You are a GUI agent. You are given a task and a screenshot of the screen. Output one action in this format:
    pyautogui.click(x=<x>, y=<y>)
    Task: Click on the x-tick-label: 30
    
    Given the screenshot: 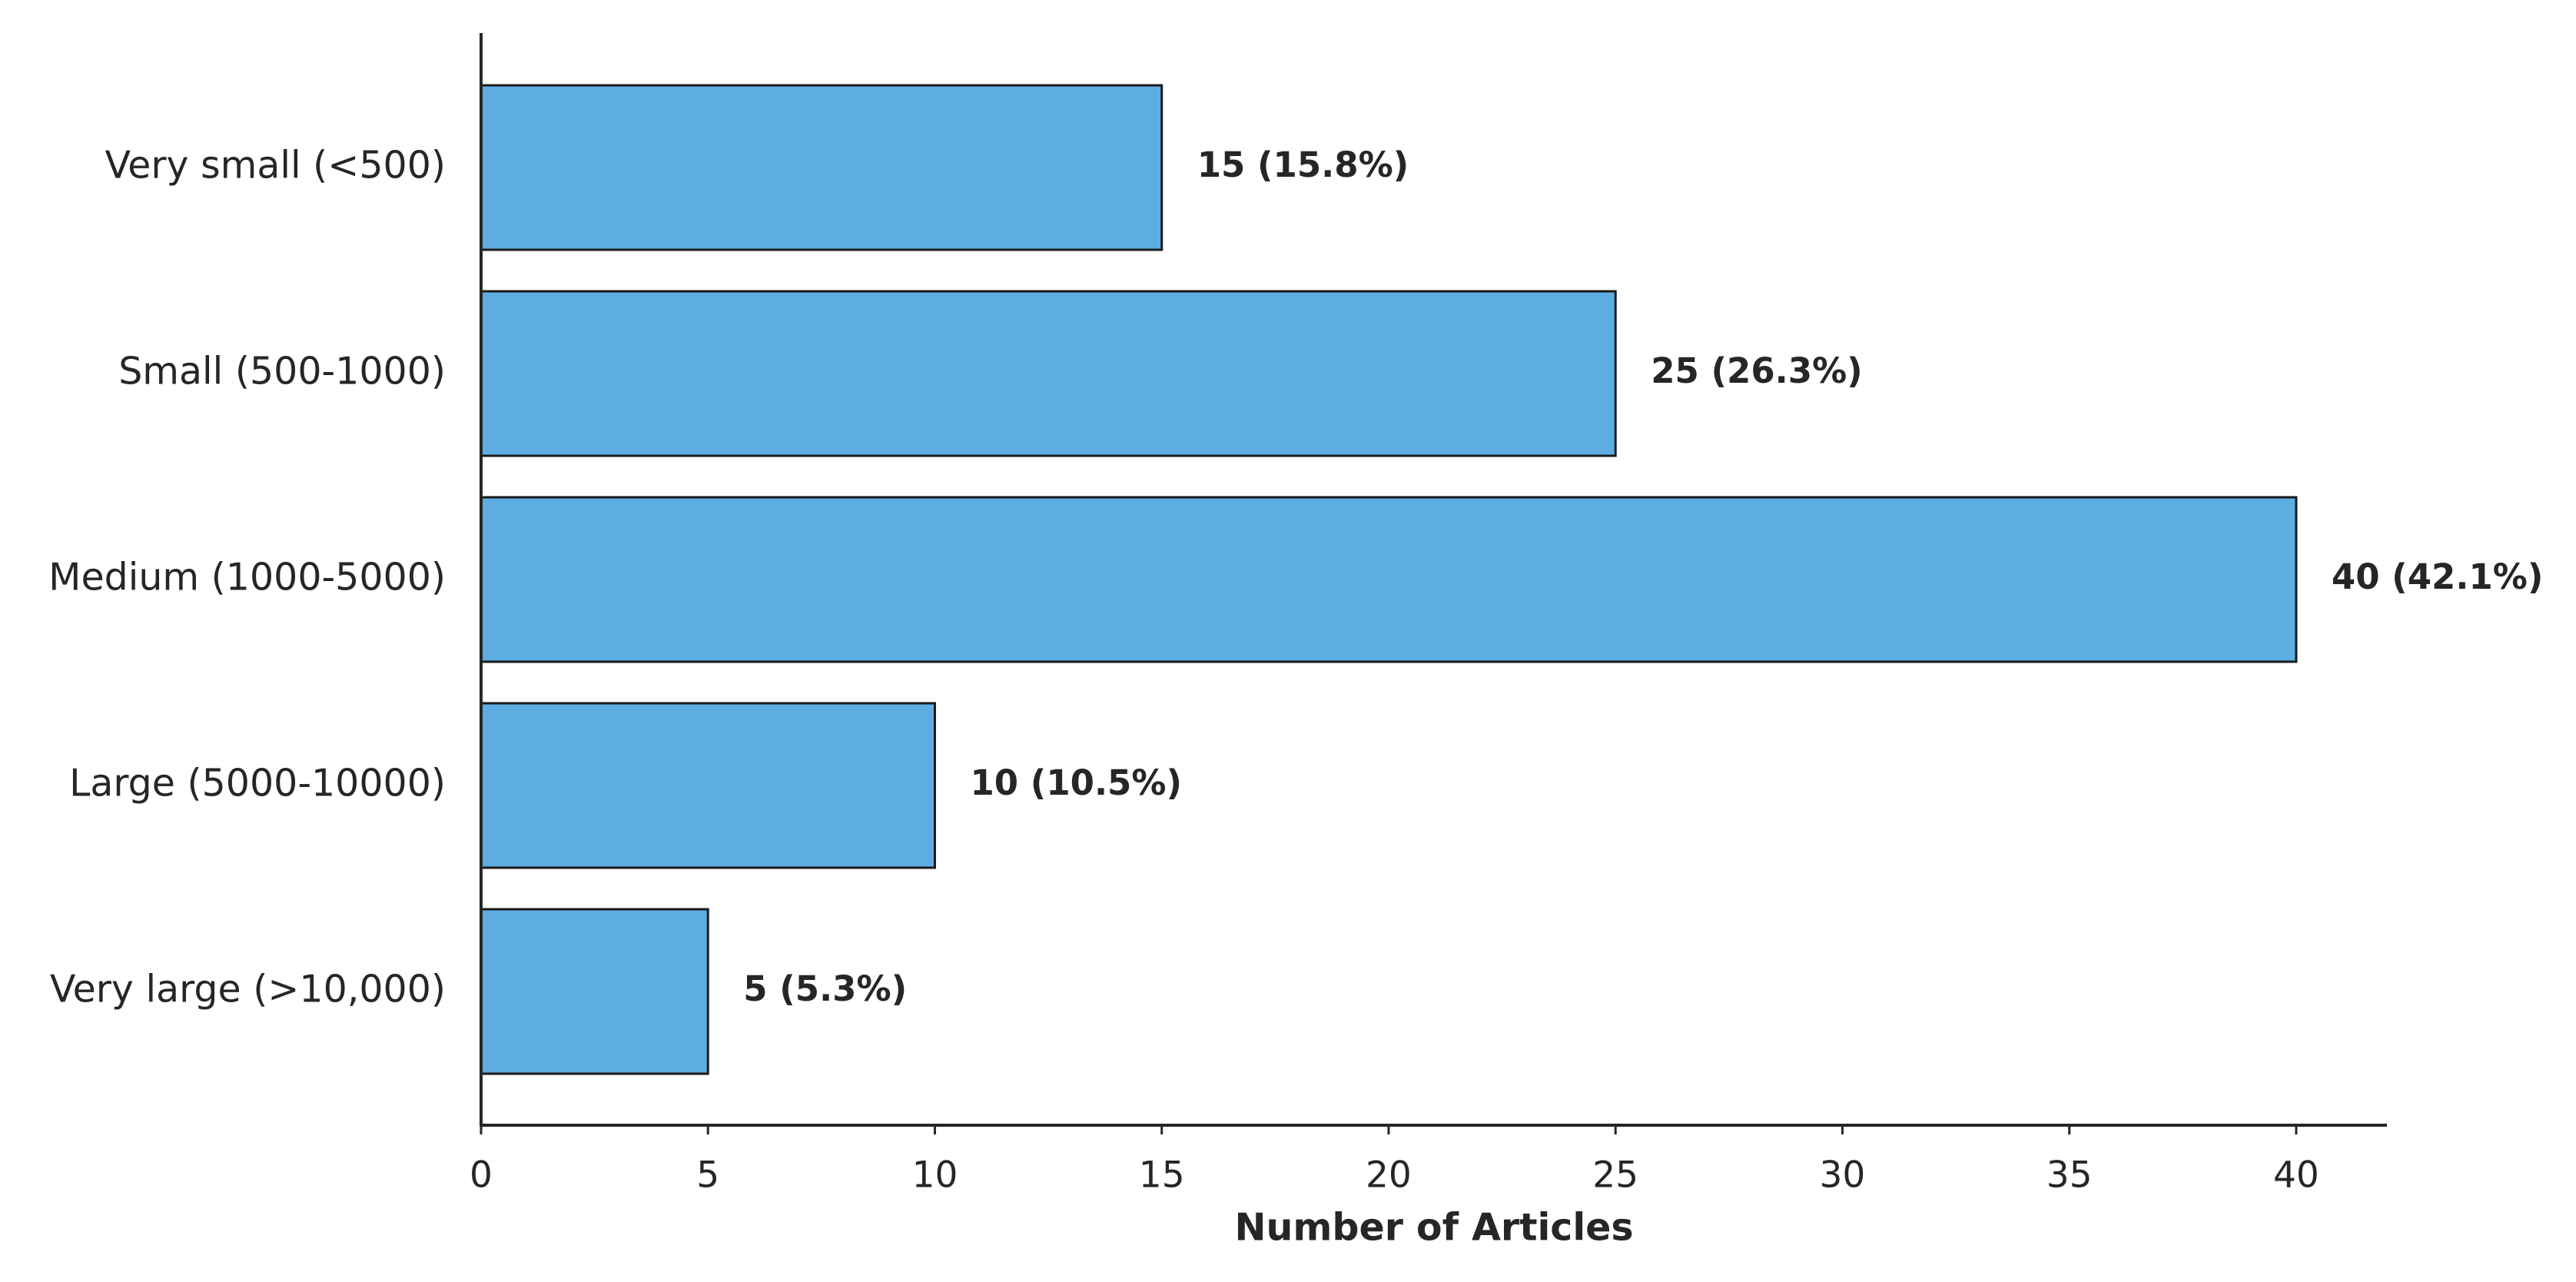 What is the action you would take?
    pyautogui.click(x=1843, y=1175)
    